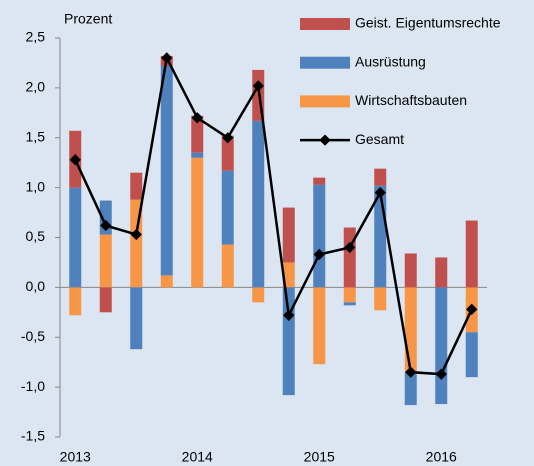 The width and height of the screenshot is (534, 466). Describe the element at coordinates (319, 457) in the screenshot. I see `x-tick-label: 2015` at that location.